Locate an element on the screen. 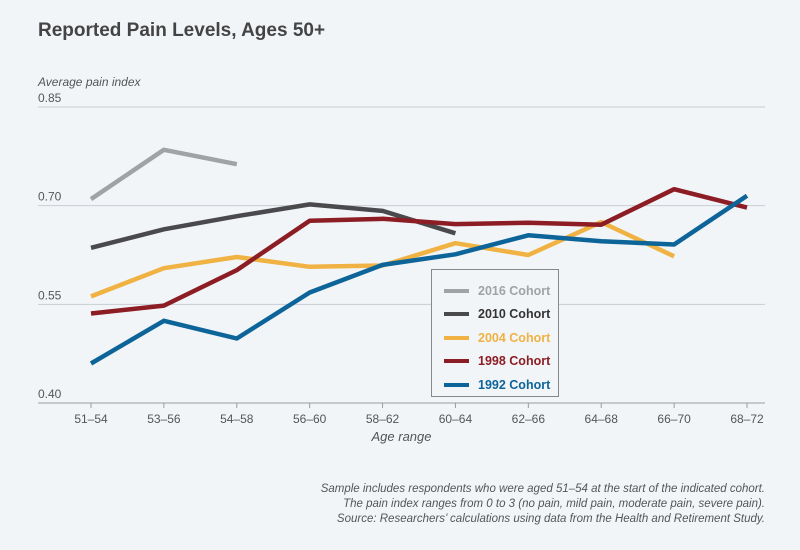  x-axis-label: Age range is located at coordinates (401, 436).